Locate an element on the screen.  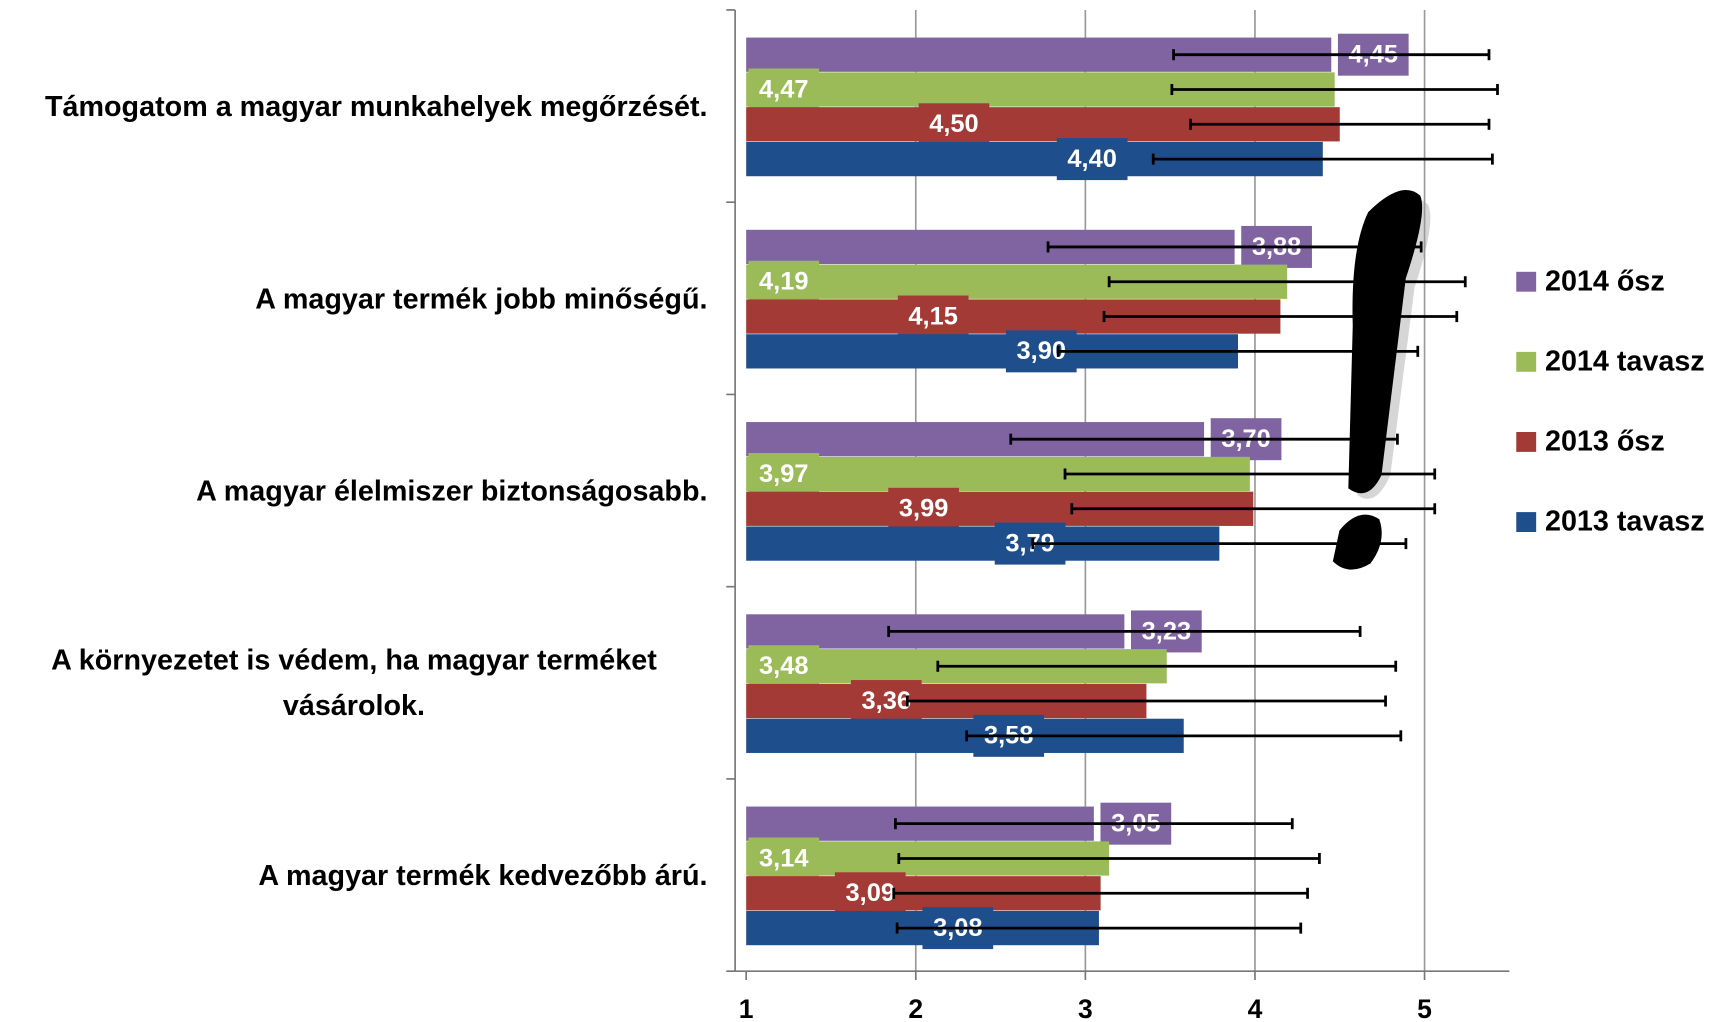
value-label: 3,14 is located at coordinates (783, 858).